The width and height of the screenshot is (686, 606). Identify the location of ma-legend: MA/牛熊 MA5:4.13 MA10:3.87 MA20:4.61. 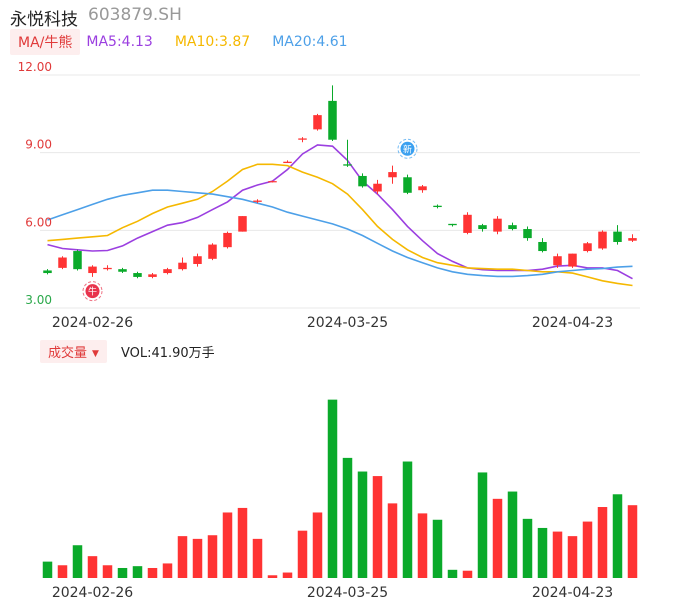
(190, 42).